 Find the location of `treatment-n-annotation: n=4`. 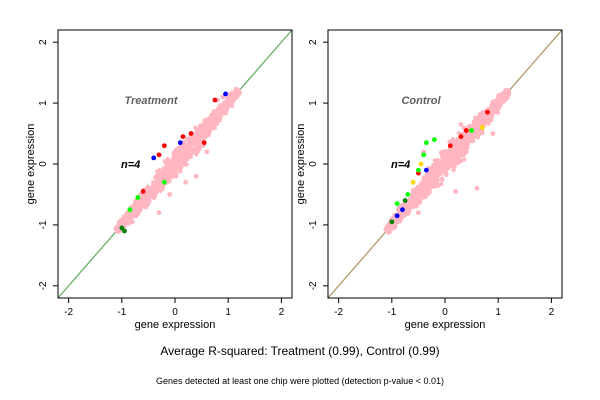

treatment-n-annotation: n=4 is located at coordinates (130, 165).